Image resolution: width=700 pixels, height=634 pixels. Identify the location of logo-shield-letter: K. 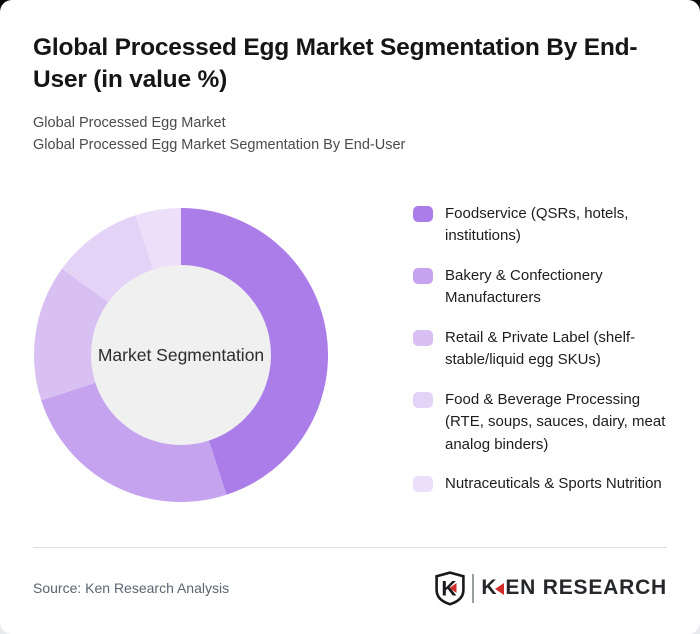
(449, 588).